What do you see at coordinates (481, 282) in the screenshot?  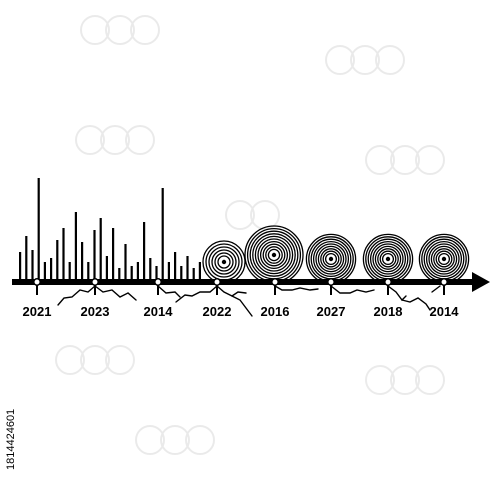 I see `timeline-arrowhead-icon` at bounding box center [481, 282].